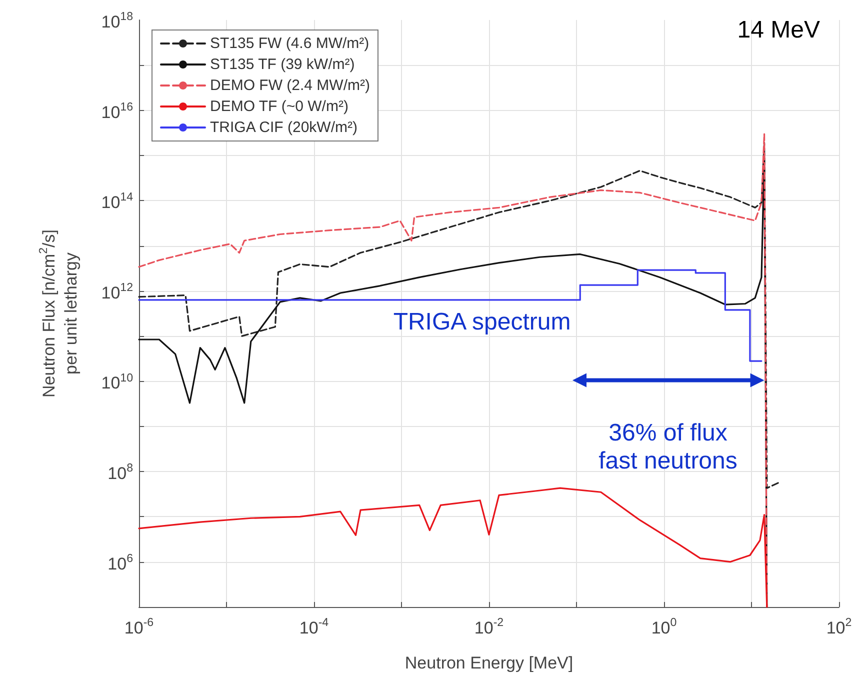 This screenshot has width=859, height=691. What do you see at coordinates (117, 21) in the screenshot?
I see `y-tick-label: 10$^{18}$` at bounding box center [117, 21].